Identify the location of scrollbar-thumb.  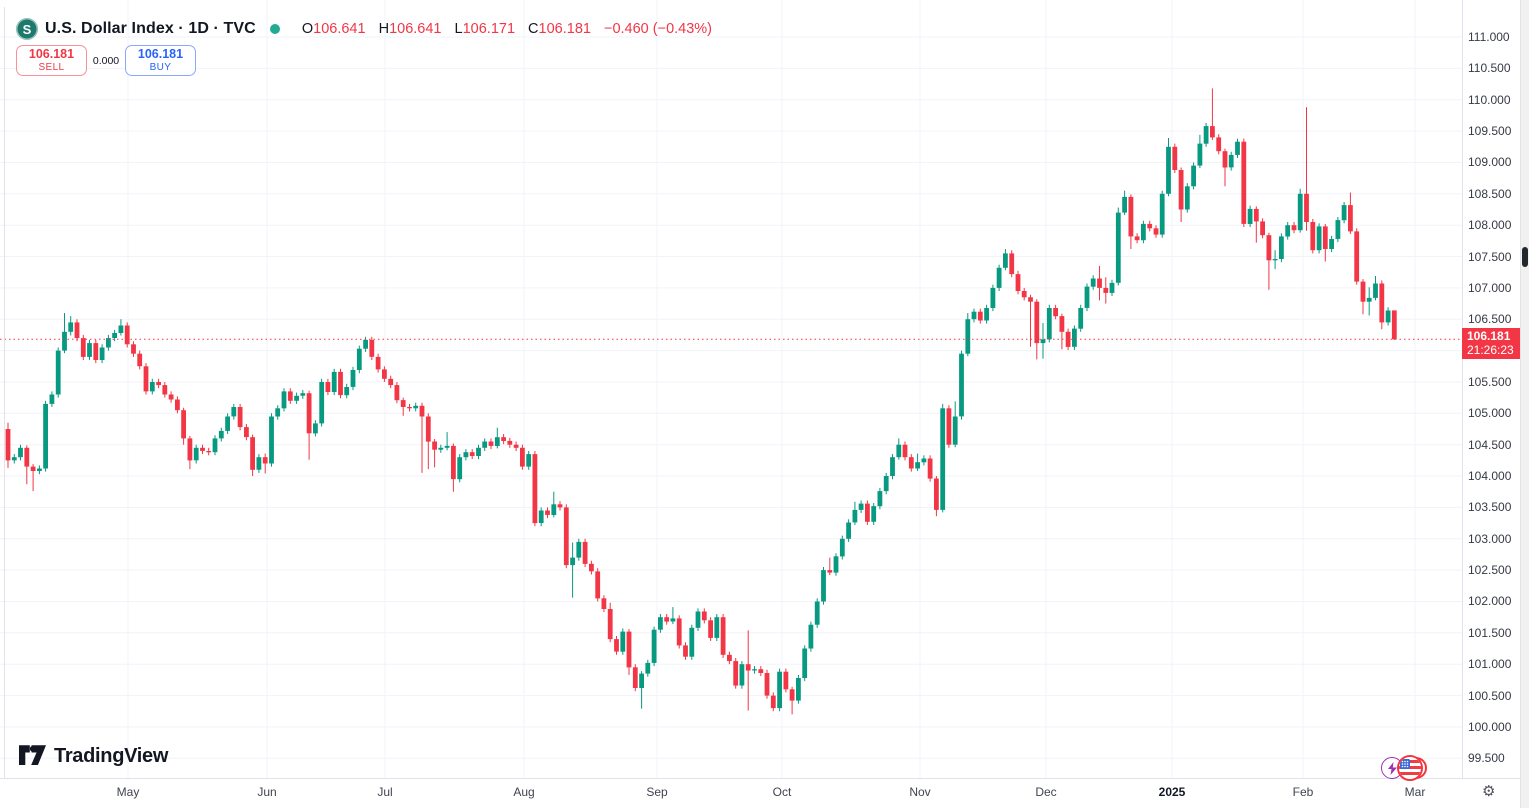
(1525, 257).